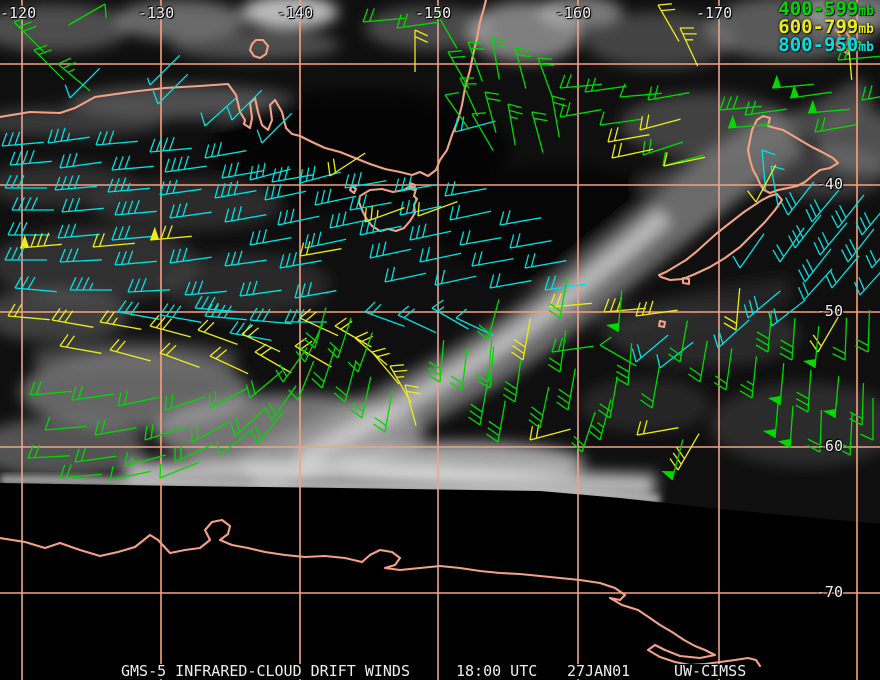  I want to click on legend-label: 400-599, so click(818, 10).